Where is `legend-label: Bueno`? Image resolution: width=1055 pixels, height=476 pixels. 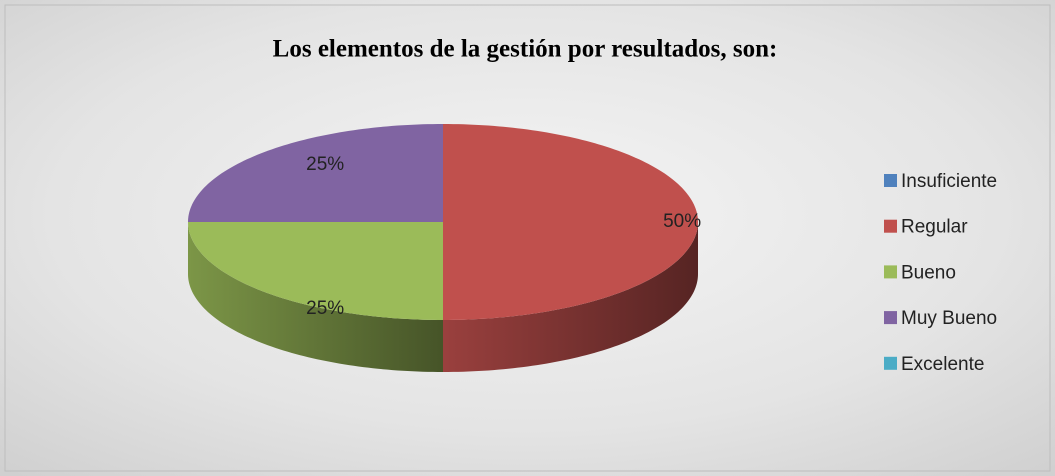 legend-label: Bueno is located at coordinates (928, 272).